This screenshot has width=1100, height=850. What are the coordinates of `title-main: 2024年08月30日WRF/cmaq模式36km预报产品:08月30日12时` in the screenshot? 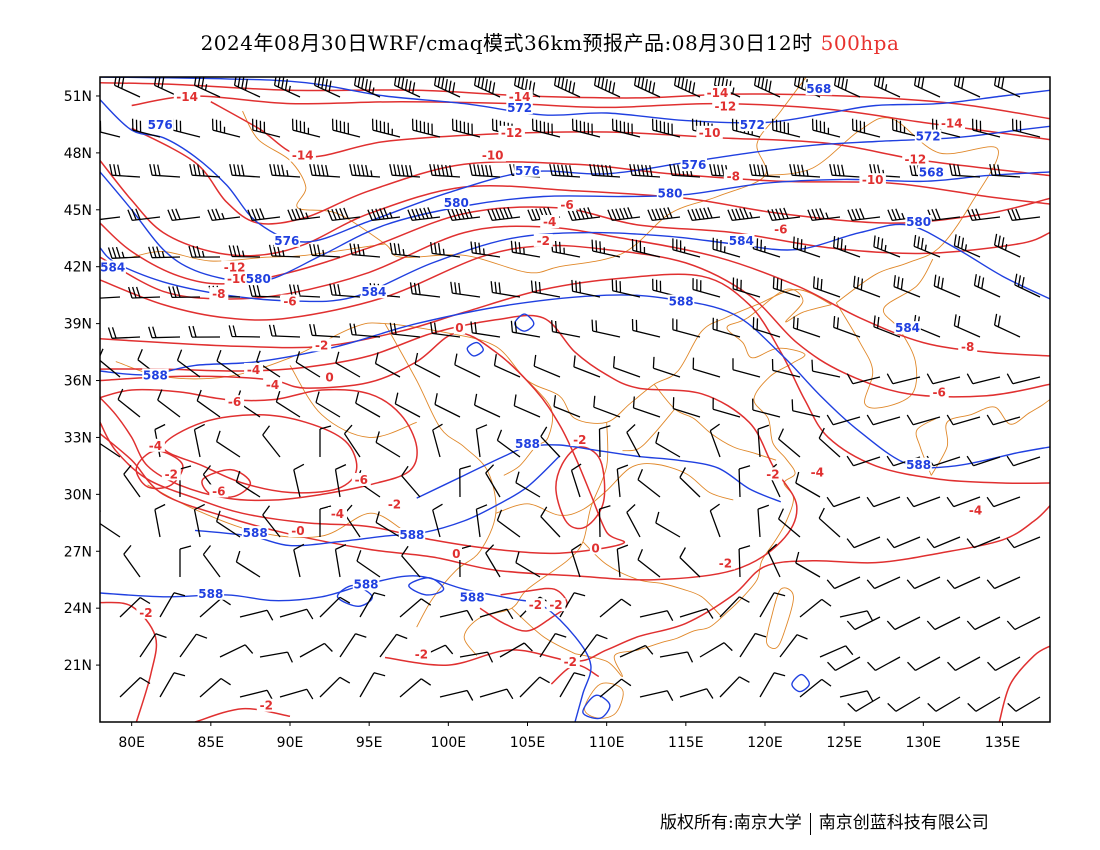 It's located at (506, 43).